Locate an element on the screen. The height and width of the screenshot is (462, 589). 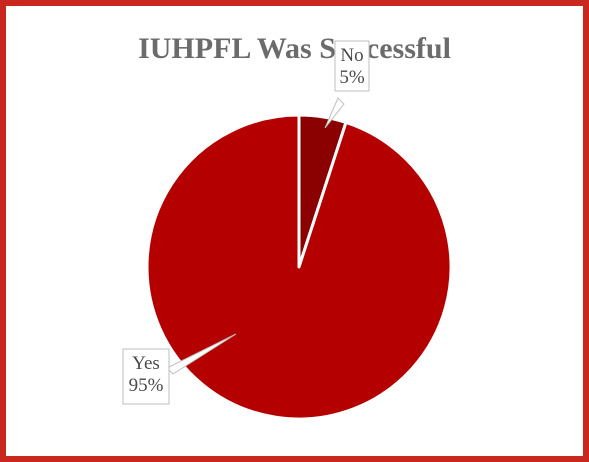
slice-category-label: No is located at coordinates (351, 55).